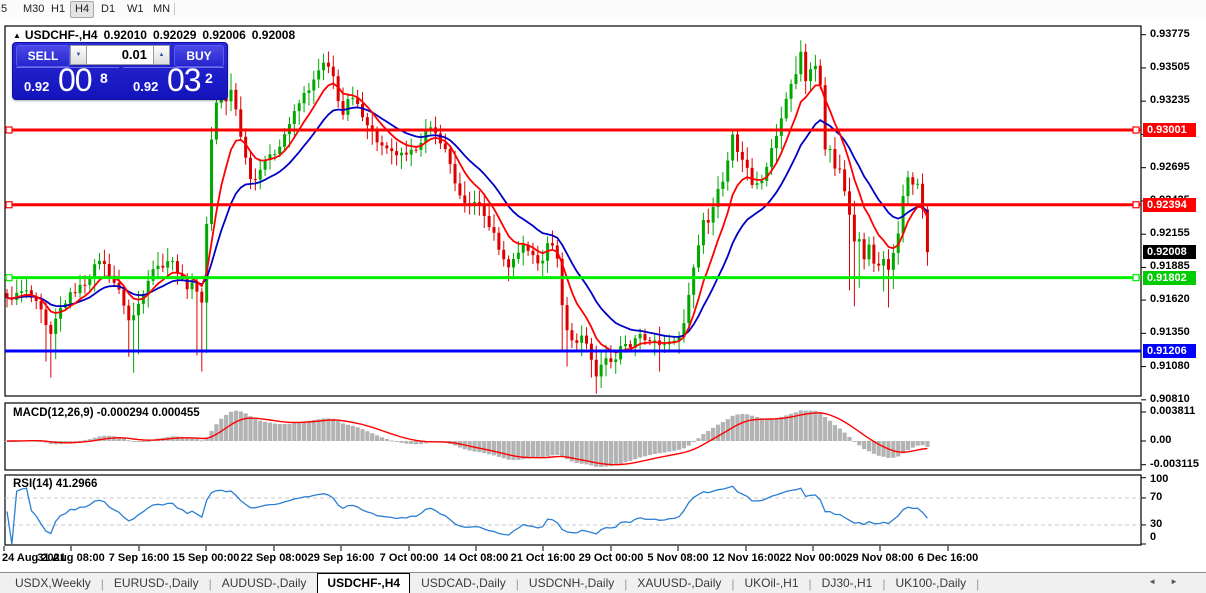 The image size is (1206, 593). What do you see at coordinates (847, 583) in the screenshot?
I see `chart-tab-dj30-h1: DJ30-,H1` at bounding box center [847, 583].